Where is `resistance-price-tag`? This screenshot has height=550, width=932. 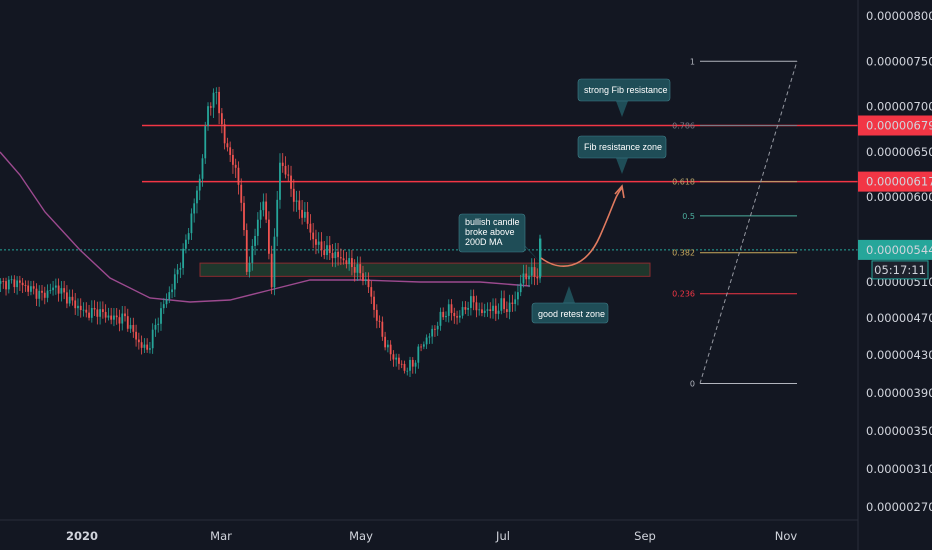
resistance-price-tag is located at coordinates (895, 125).